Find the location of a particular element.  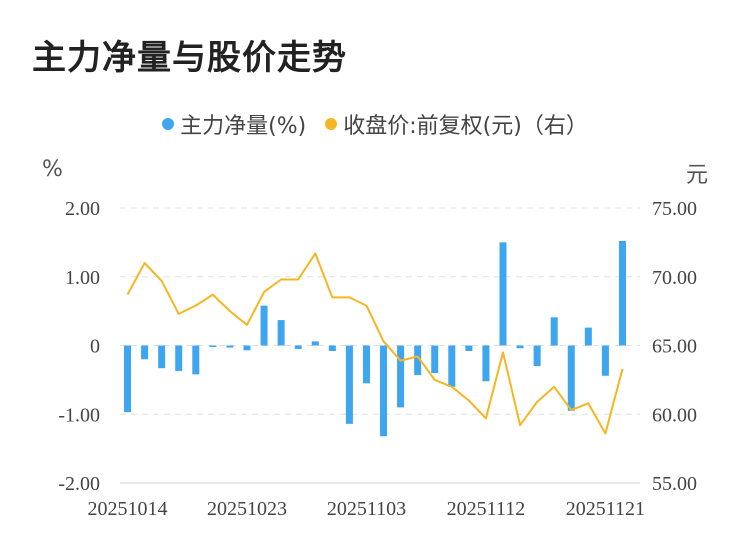

y-left-tick-label: 1.00 is located at coordinates (82, 278).